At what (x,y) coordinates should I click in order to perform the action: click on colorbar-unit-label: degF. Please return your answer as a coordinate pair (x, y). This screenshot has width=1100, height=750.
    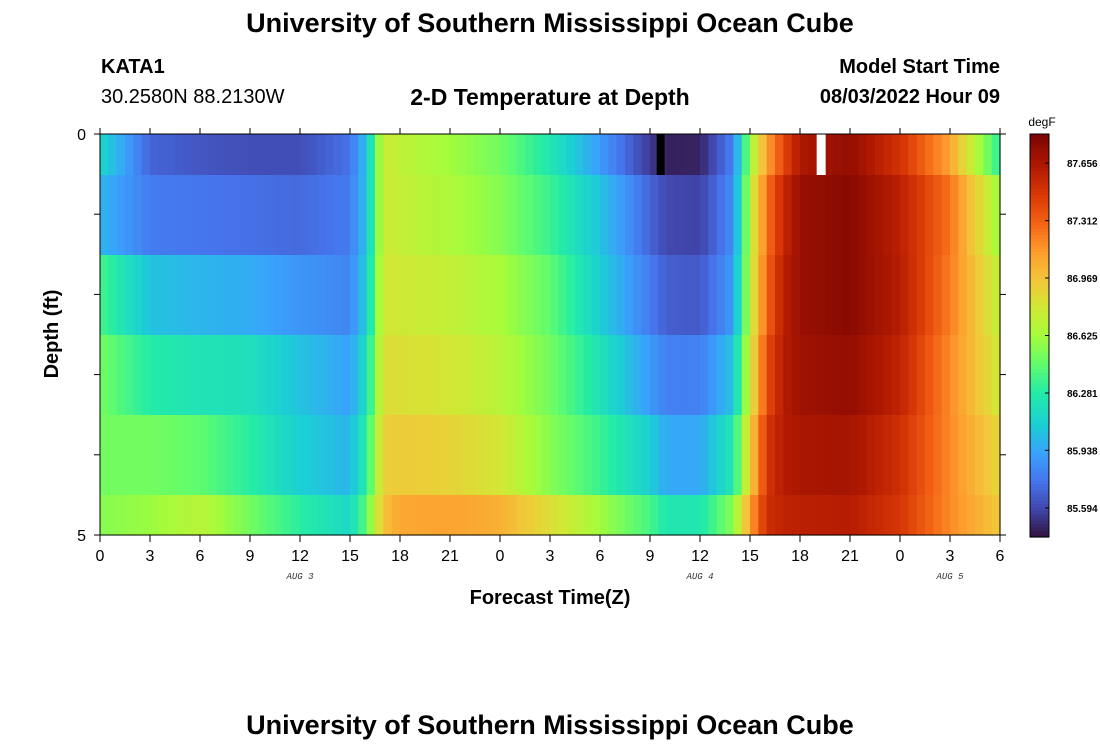
    Looking at the image, I should click on (1041, 122).